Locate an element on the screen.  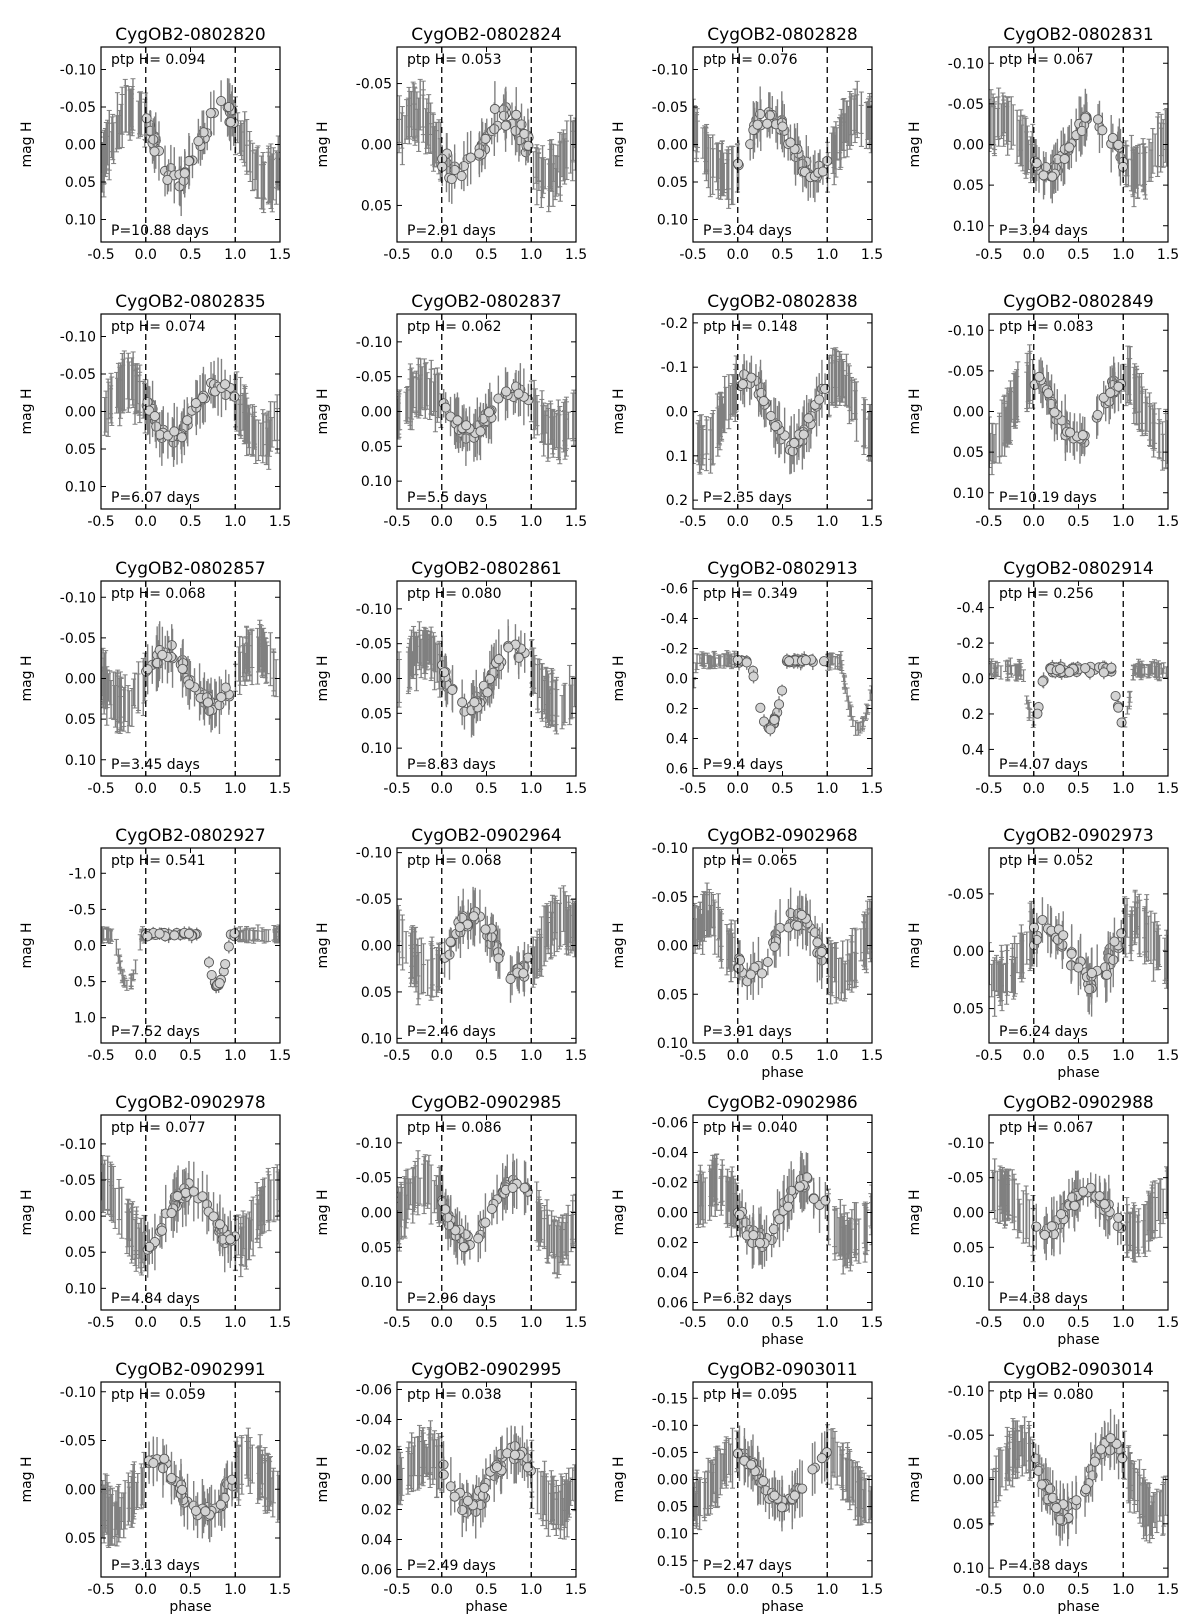
y-tick-label: -0.4 is located at coordinates (970, 609).